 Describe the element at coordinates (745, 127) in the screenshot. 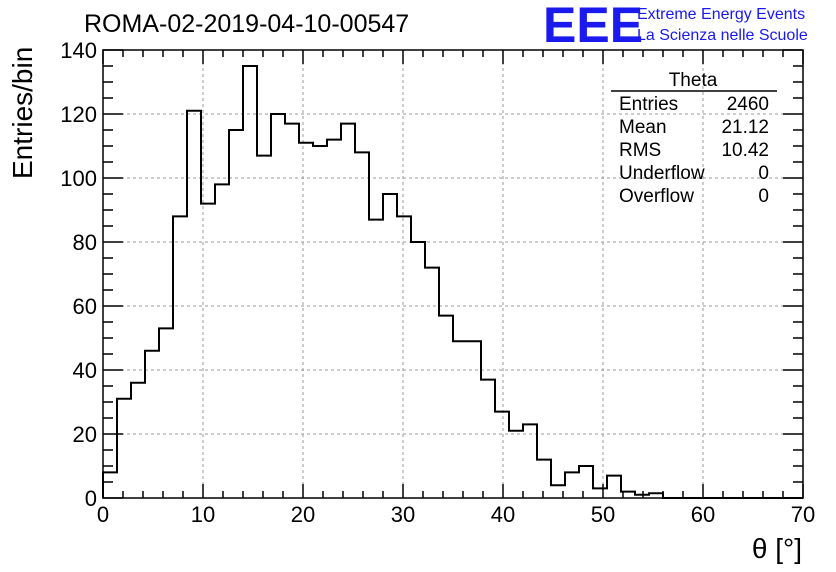

I see `stats-value: 21.12` at that location.